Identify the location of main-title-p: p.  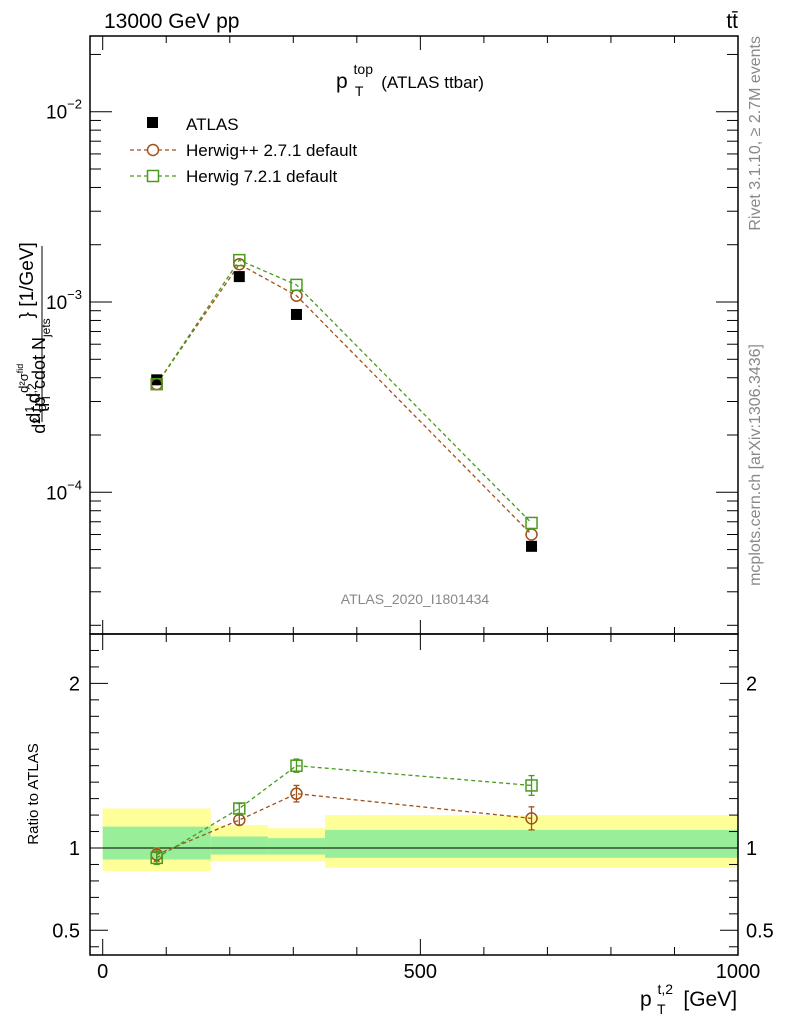
(342, 81).